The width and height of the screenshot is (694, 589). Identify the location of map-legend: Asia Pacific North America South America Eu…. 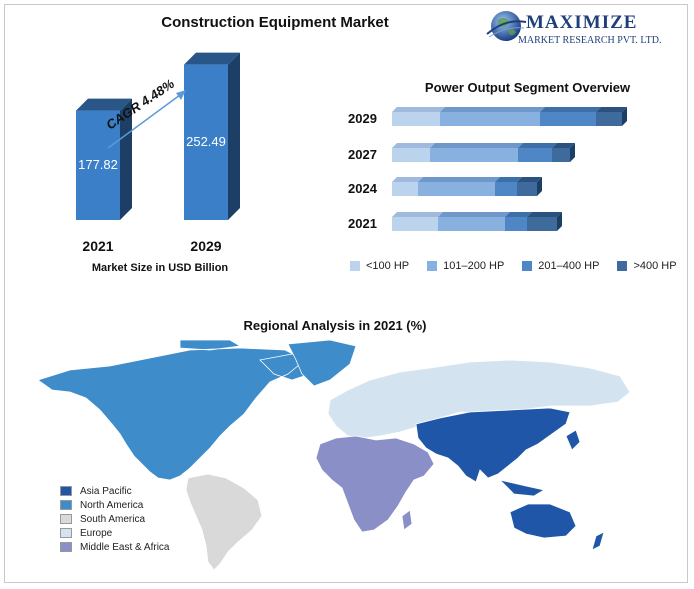
(114, 519).